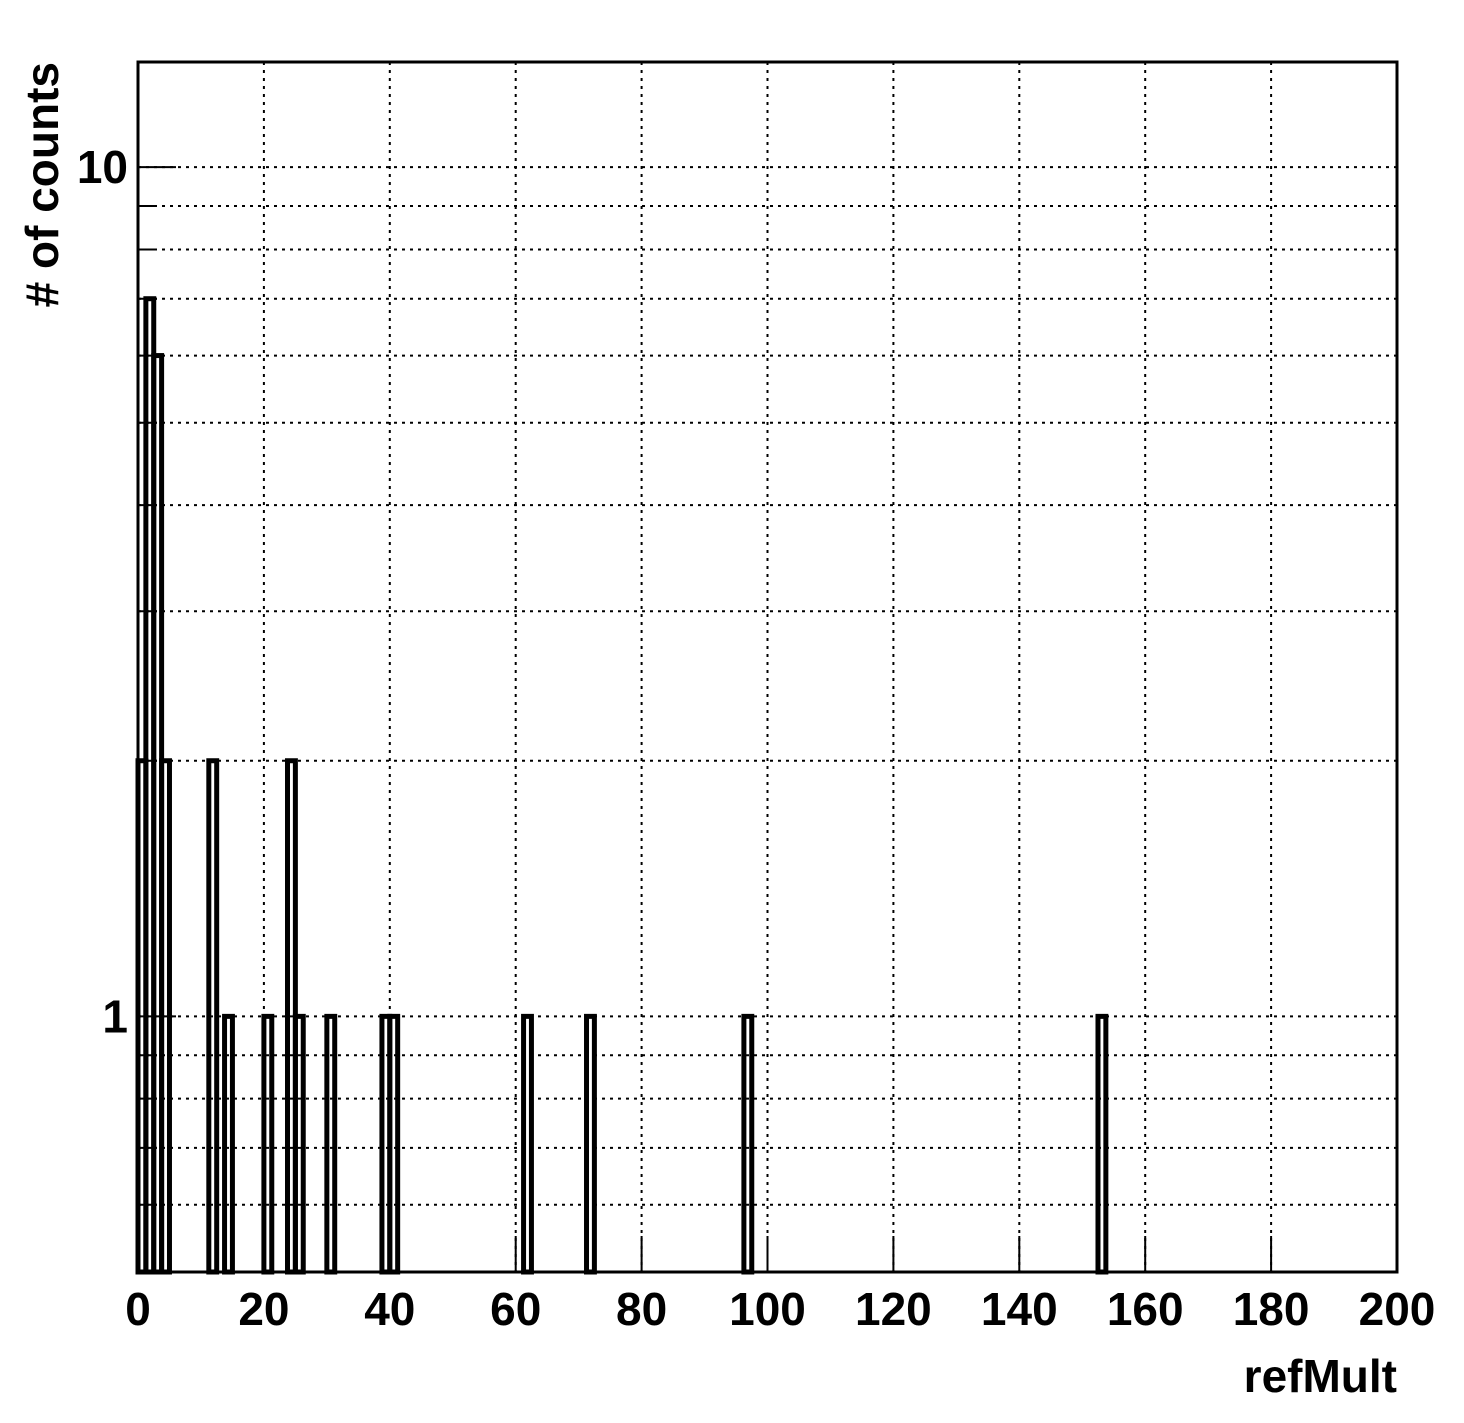 This screenshot has width=1464, height=1423. Describe the element at coordinates (1145, 1309) in the screenshot. I see `x-tick-label: 160` at that location.